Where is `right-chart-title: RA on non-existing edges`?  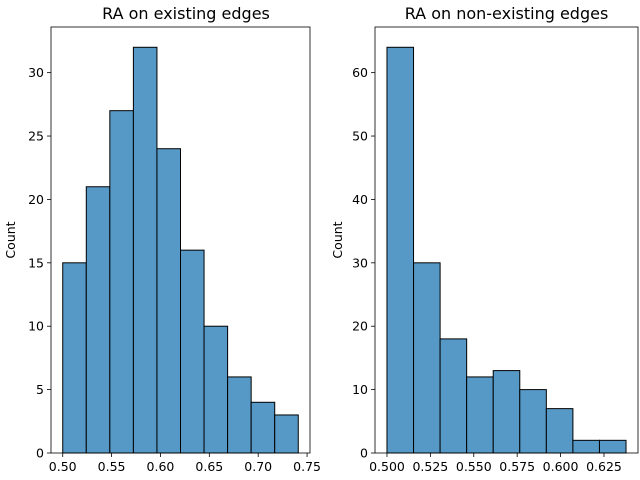
right-chart-title: RA on non-existing edges is located at coordinates (507, 13).